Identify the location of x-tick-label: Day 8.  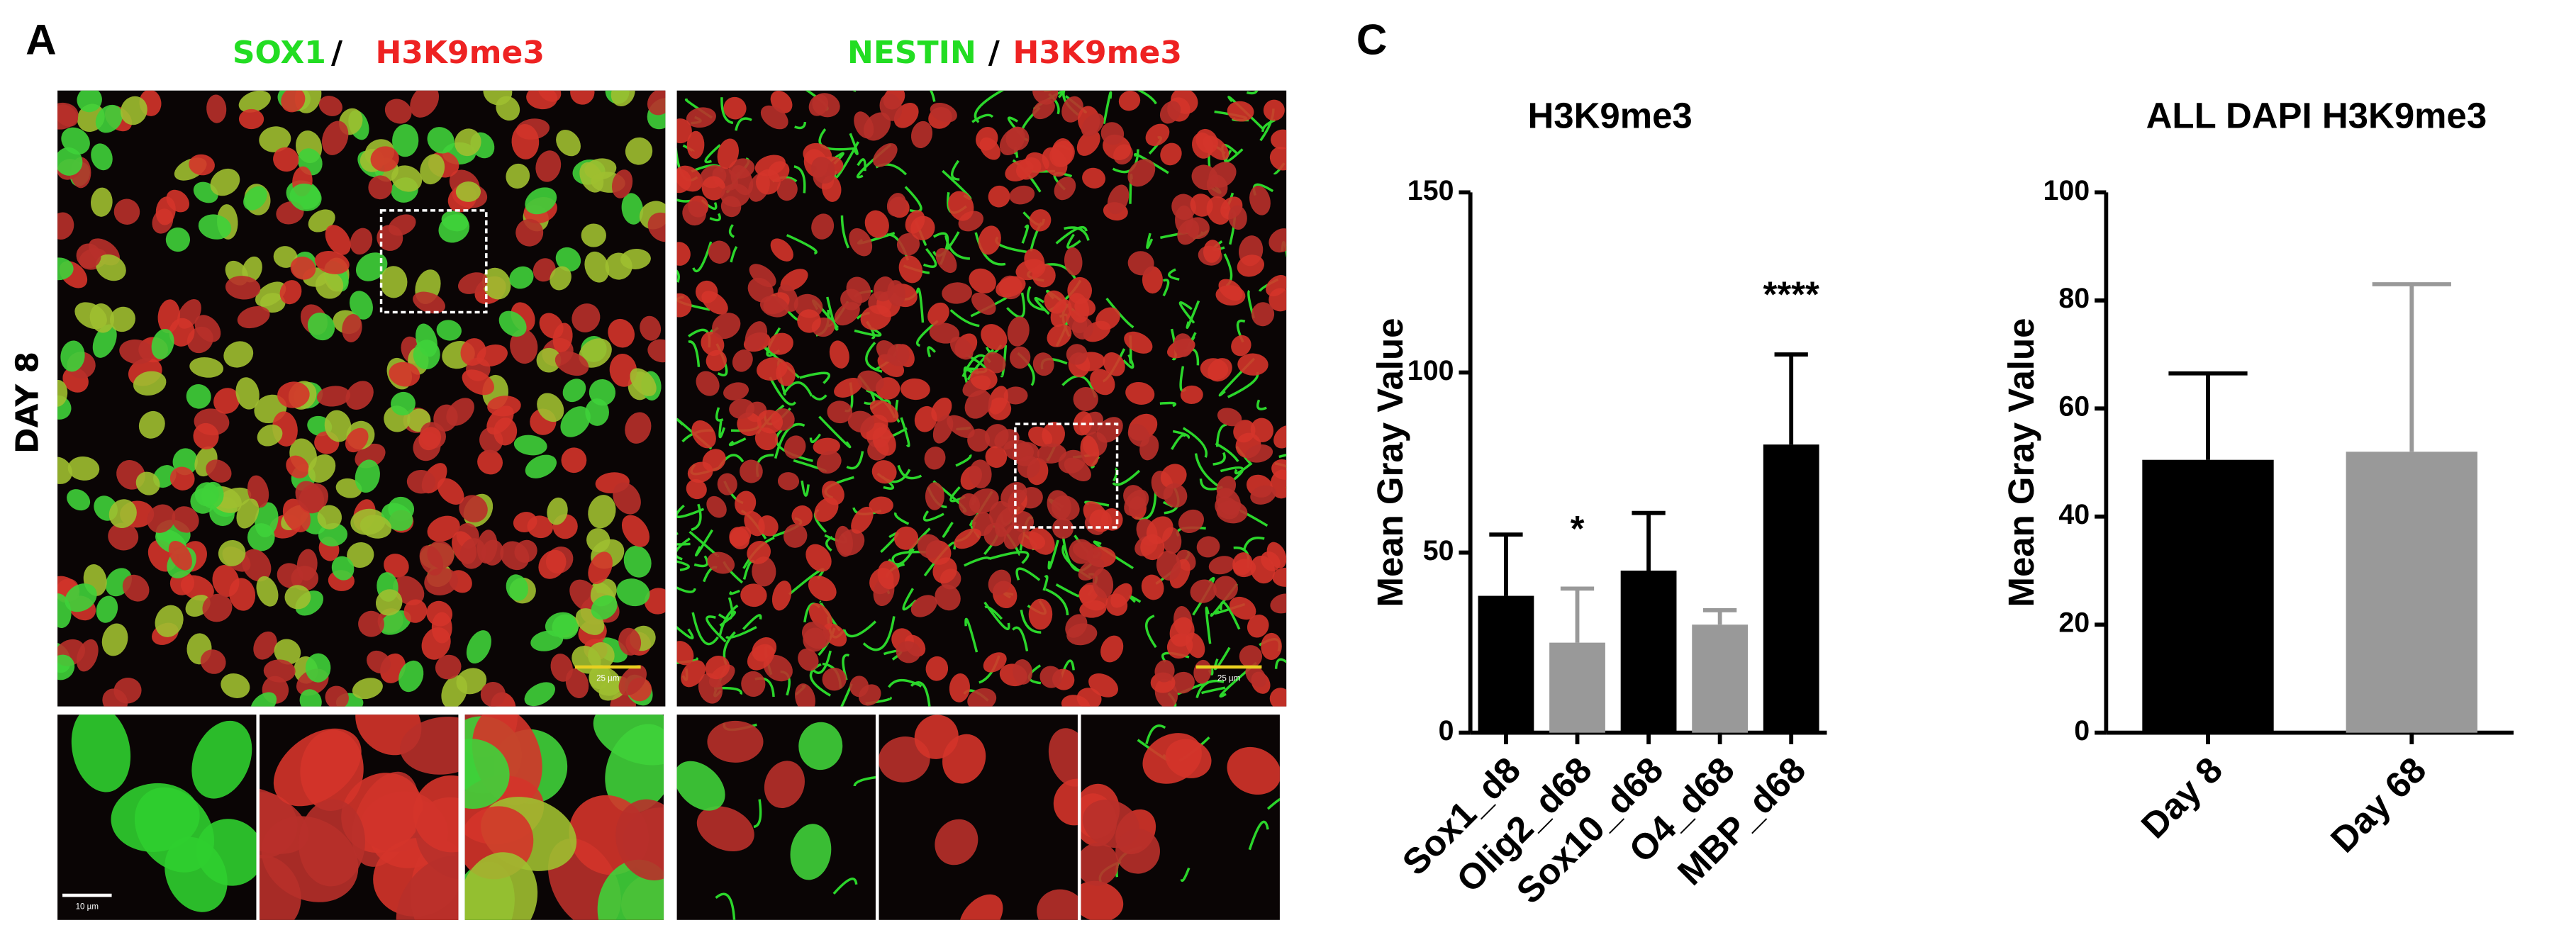
(2182, 797).